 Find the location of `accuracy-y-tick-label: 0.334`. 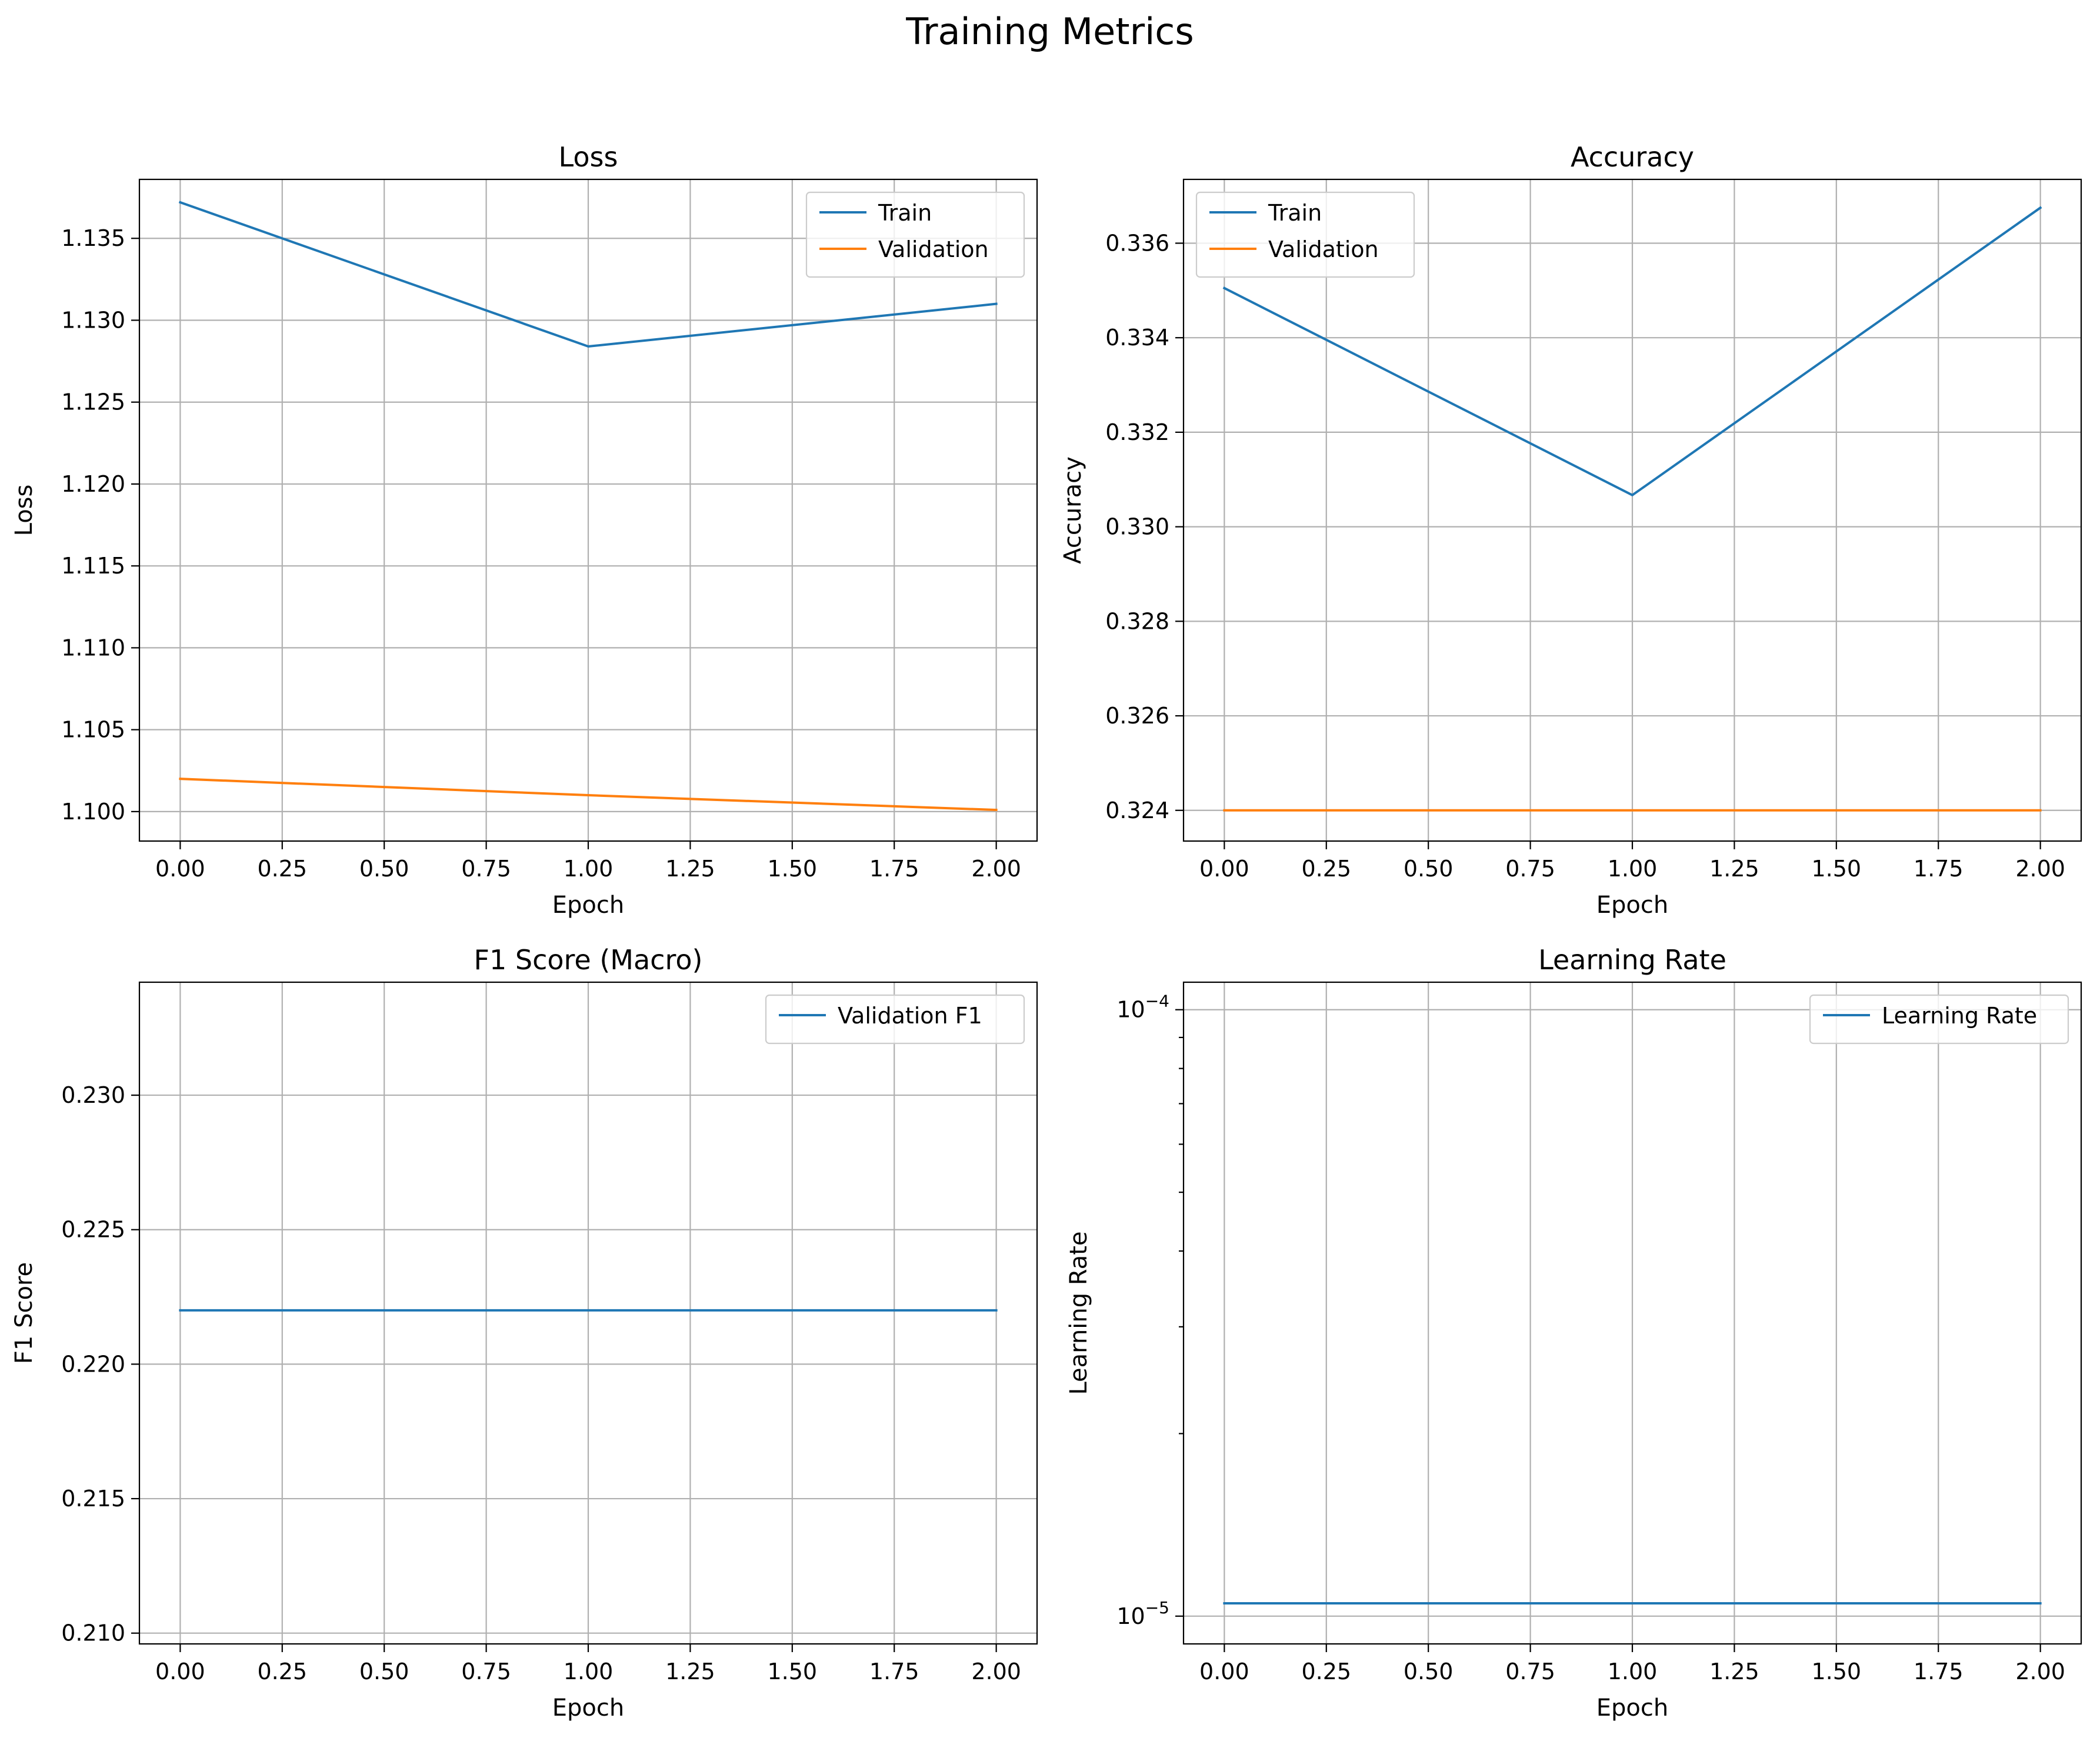

accuracy-y-tick-label: 0.334 is located at coordinates (1137, 338).